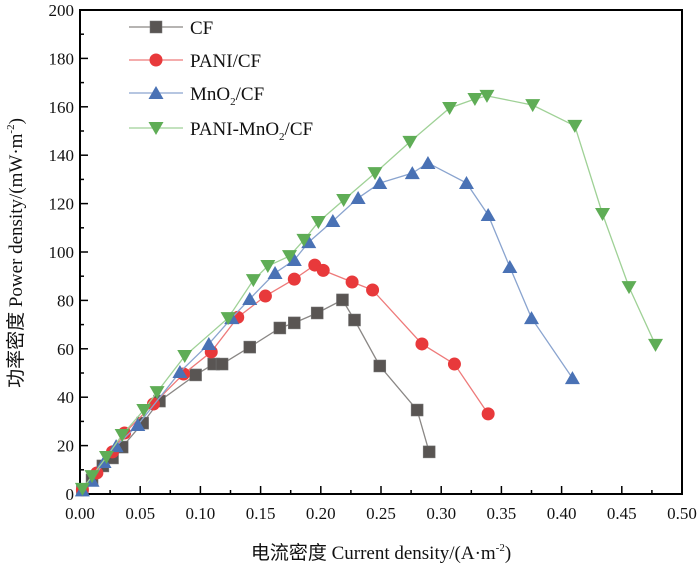  I want to click on x-tick-label: 0.20, so click(321, 513).